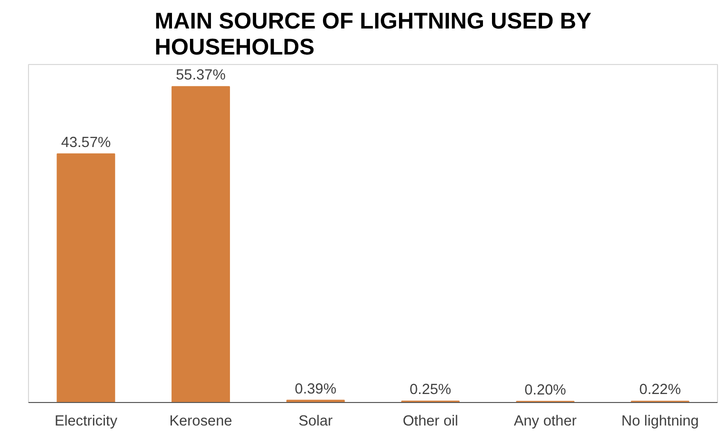 The image size is (727, 442). I want to click on data-label: 43.57%, so click(86, 142).